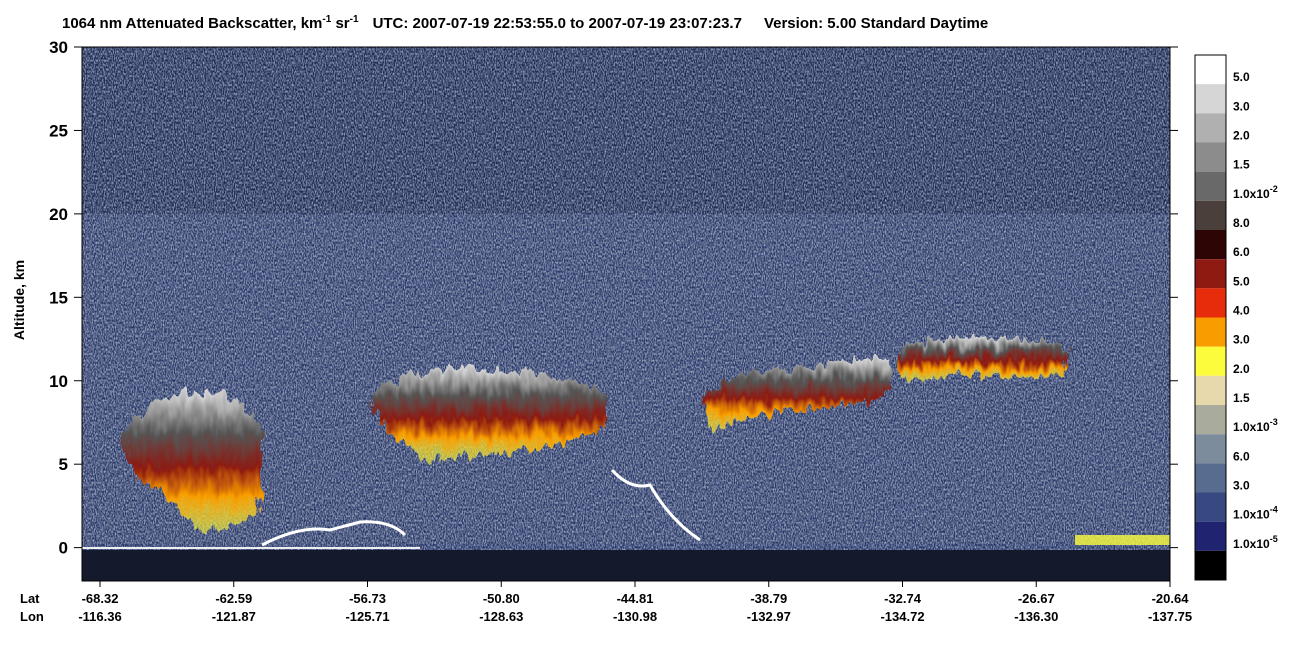 The height and width of the screenshot is (667, 1300). I want to click on colorbar-label: 1.0x10⁻⁵, so click(1255, 542).